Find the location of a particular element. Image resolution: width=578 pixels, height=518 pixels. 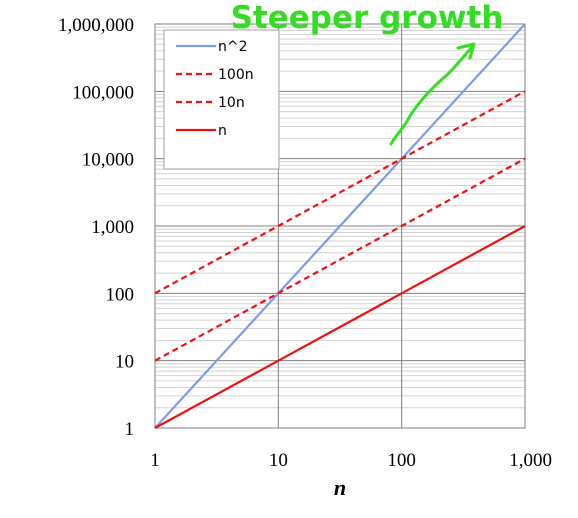

x-tick-label: 1 is located at coordinates (155, 460).